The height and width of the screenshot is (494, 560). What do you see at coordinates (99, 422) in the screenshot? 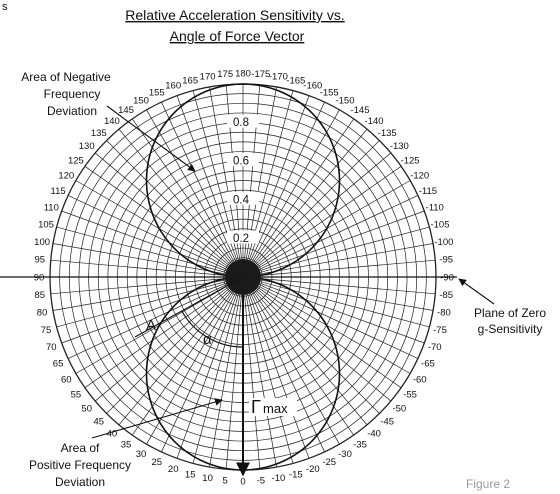
I see `angle-tick-label: 45` at bounding box center [99, 422].